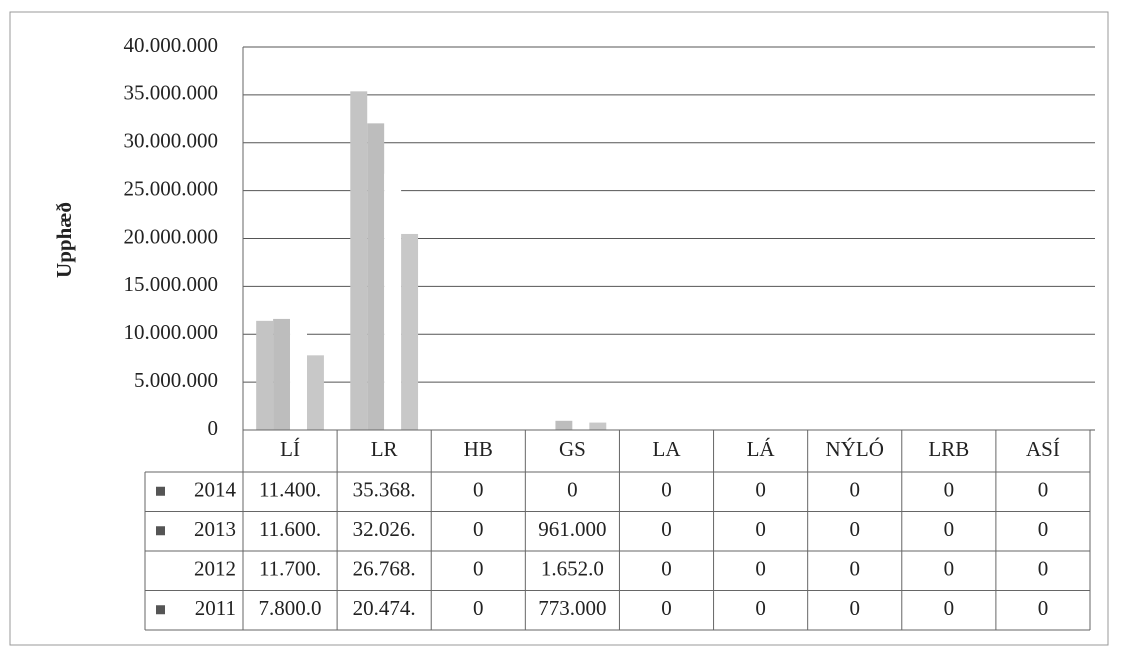  Describe the element at coordinates (64, 240) in the screenshot. I see `y-axis-title: Upphæð` at that location.